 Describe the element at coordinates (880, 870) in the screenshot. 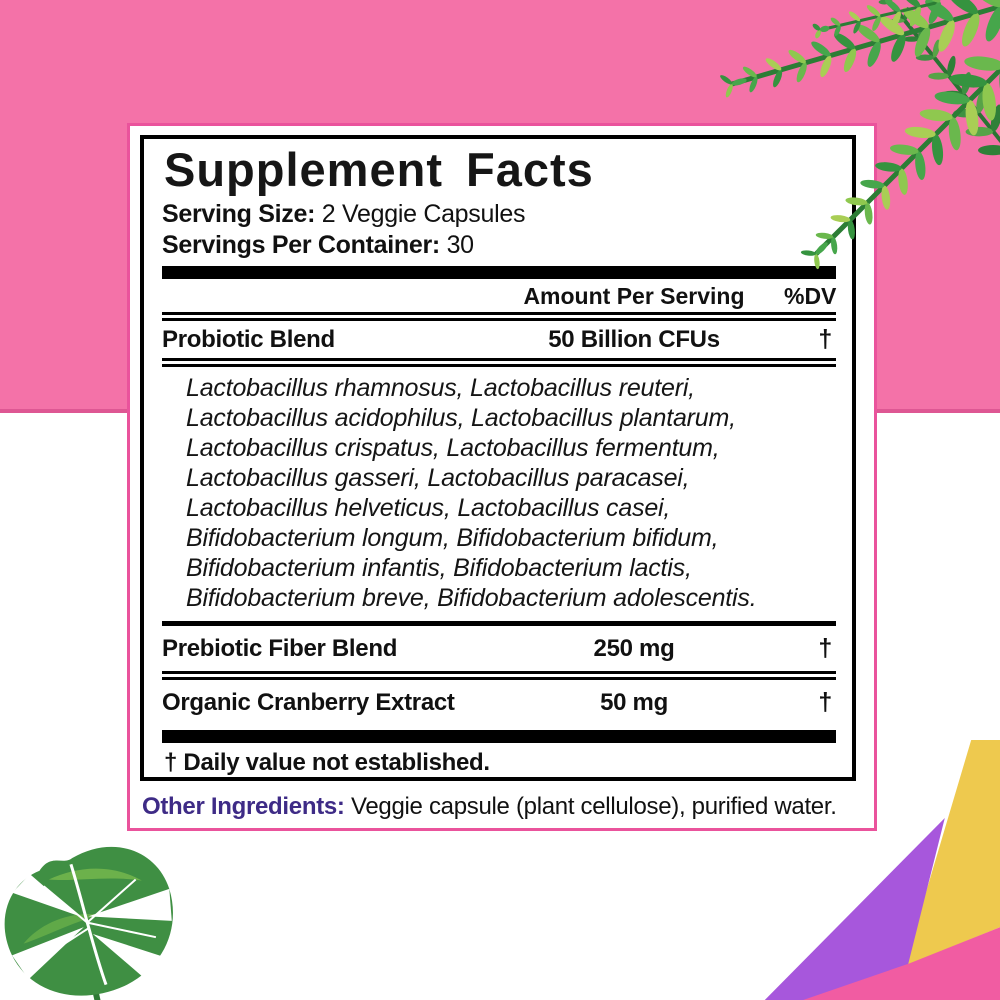

I see `geometric-triangles` at that location.